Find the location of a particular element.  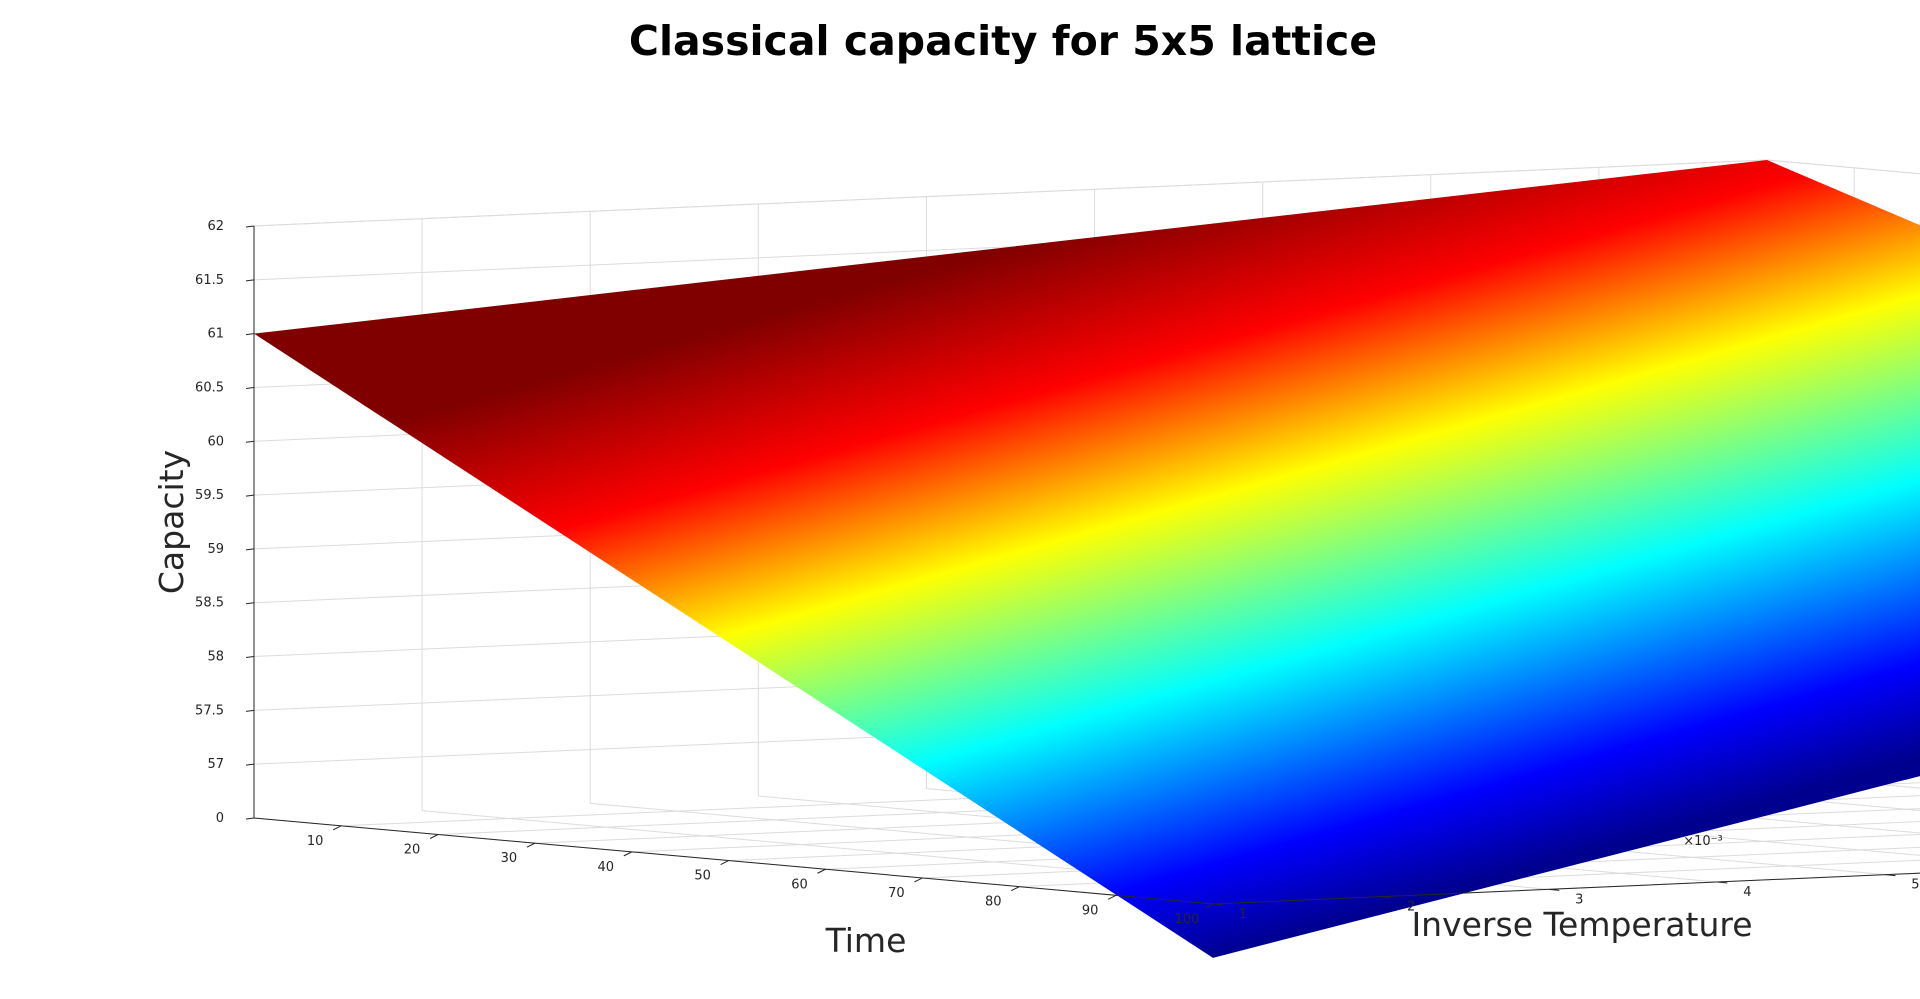

y-tick-label: 2 is located at coordinates (1411, 907).